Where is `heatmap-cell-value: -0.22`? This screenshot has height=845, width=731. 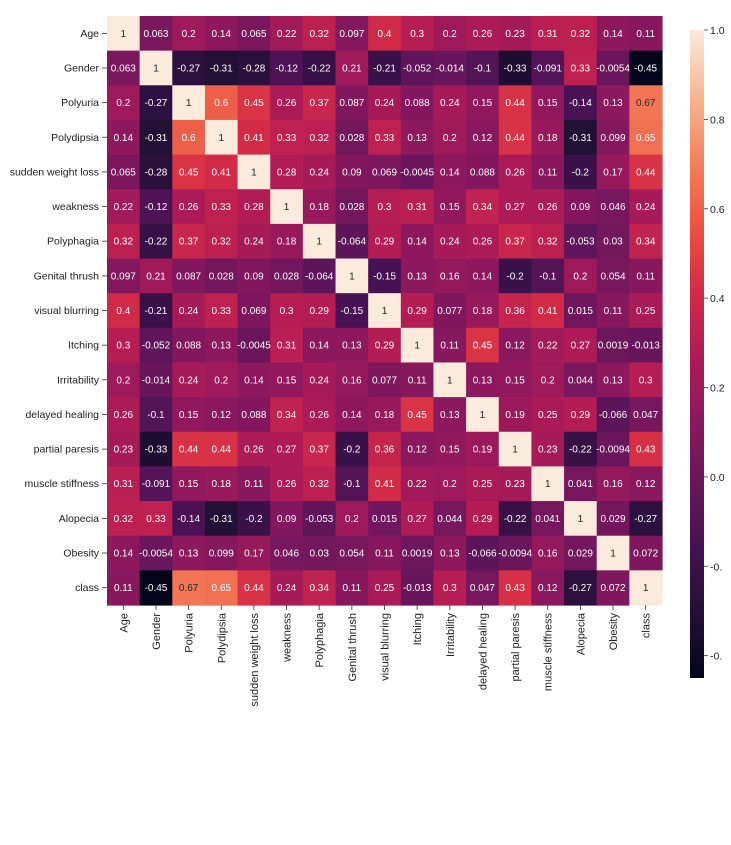 heatmap-cell-value: -0.22 is located at coordinates (156, 242).